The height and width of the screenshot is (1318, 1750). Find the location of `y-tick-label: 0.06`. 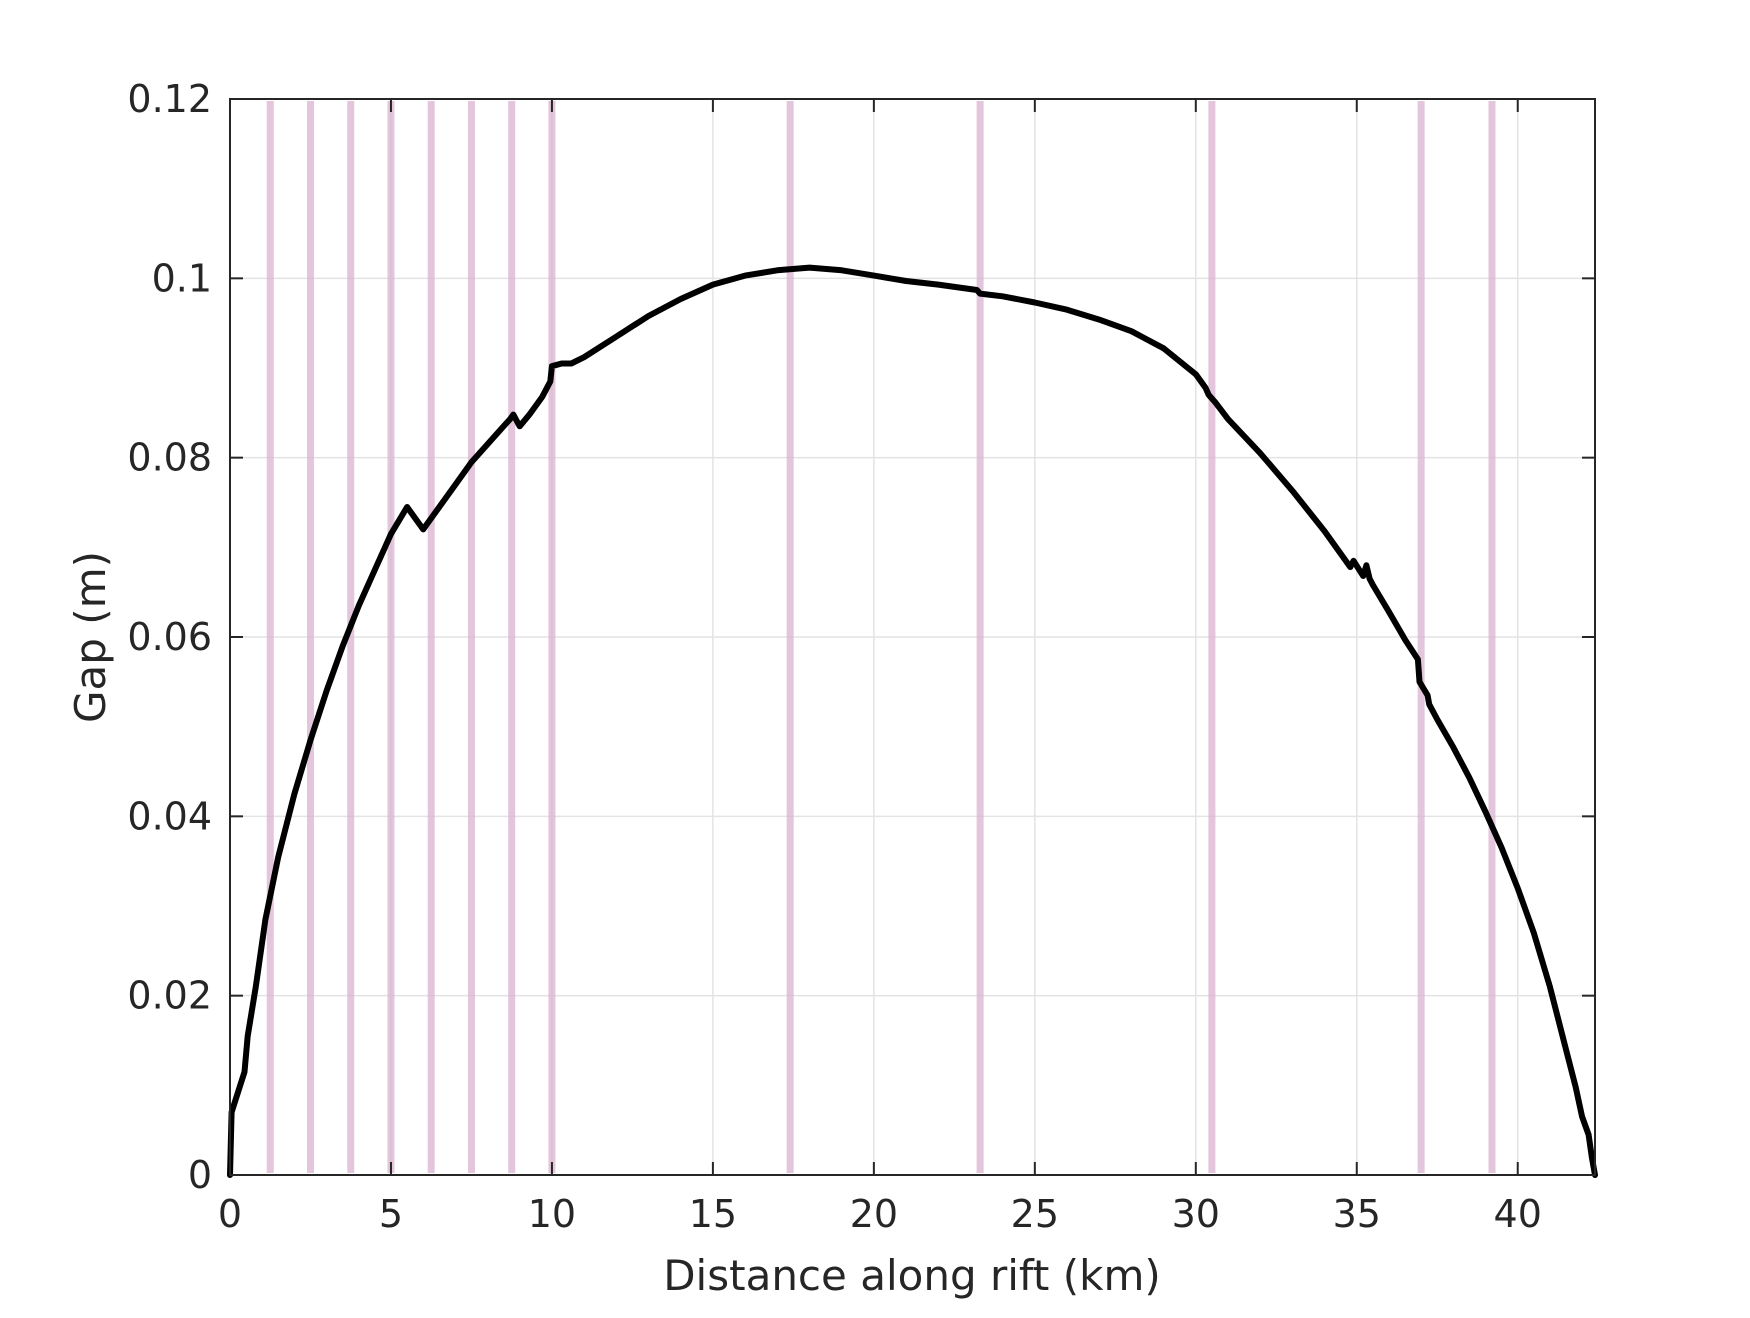

y-tick-label: 0.06 is located at coordinates (169, 637).